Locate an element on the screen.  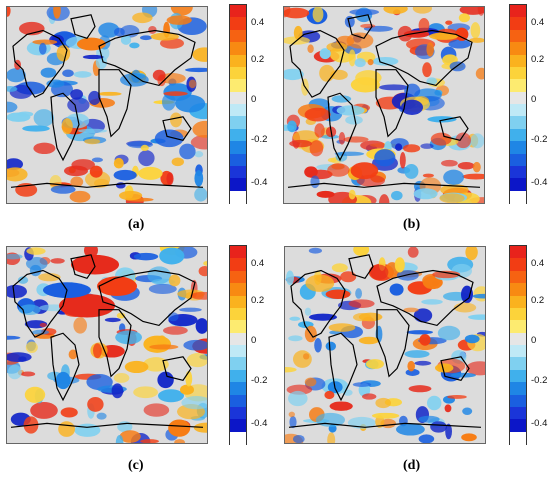
anomaly-field is located at coordinates (107, 105).